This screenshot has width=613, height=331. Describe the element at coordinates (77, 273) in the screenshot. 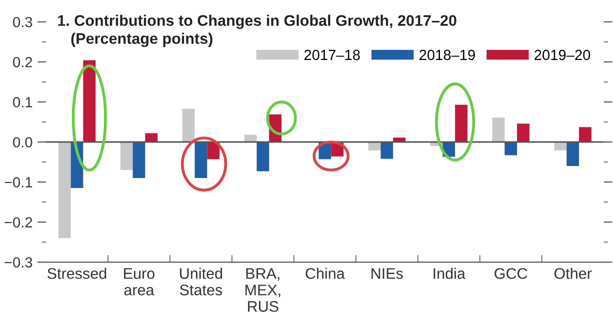

I see `x-tick-label: Stressed` at that location.